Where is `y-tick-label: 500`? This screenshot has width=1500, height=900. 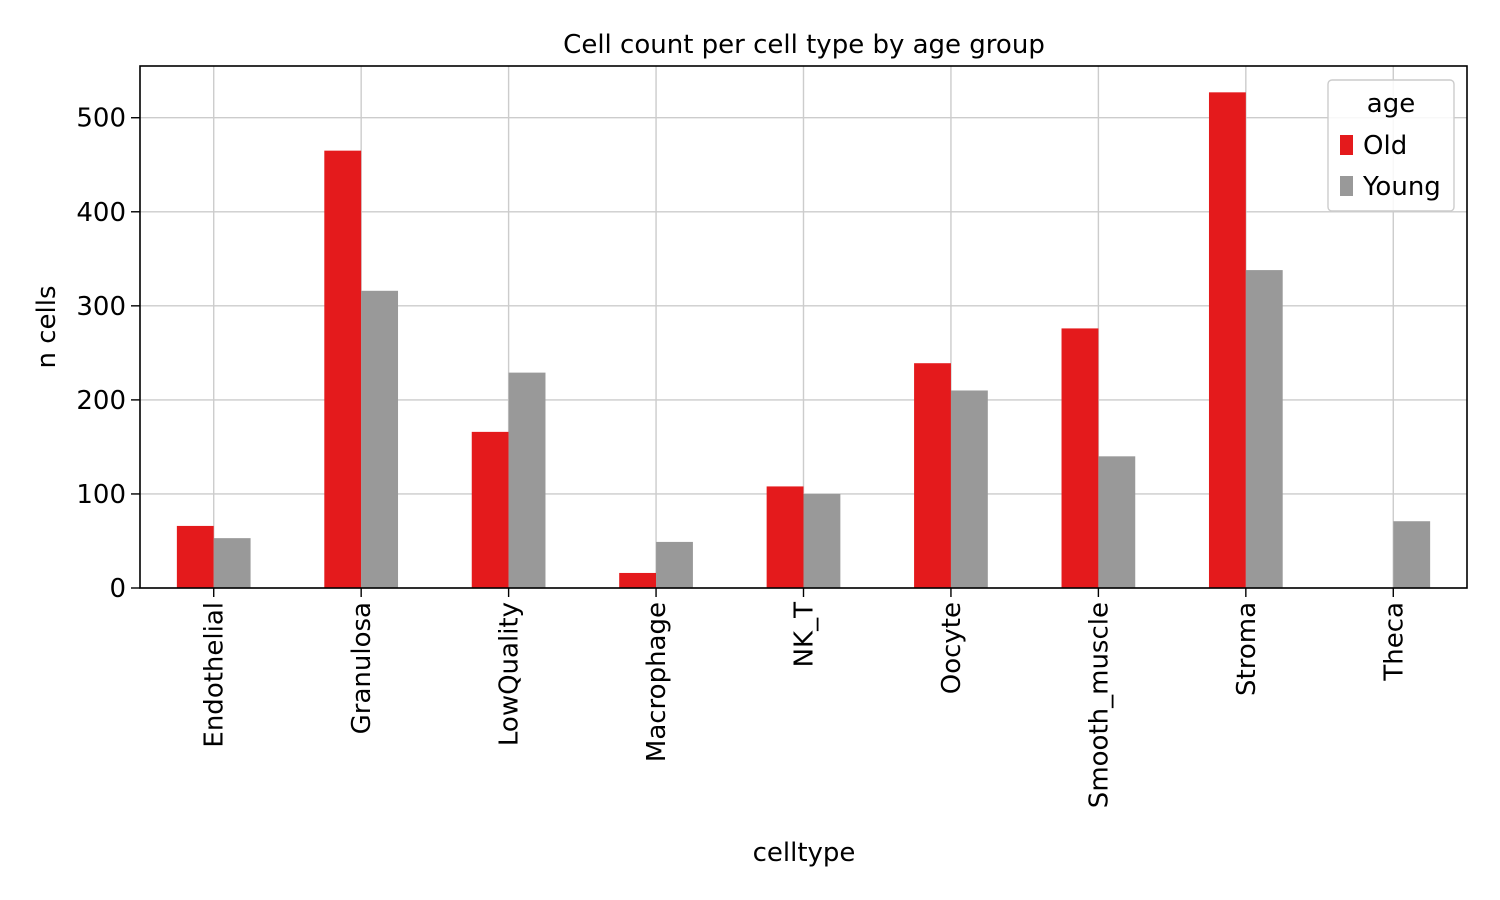 y-tick-label: 500 is located at coordinates (101, 119).